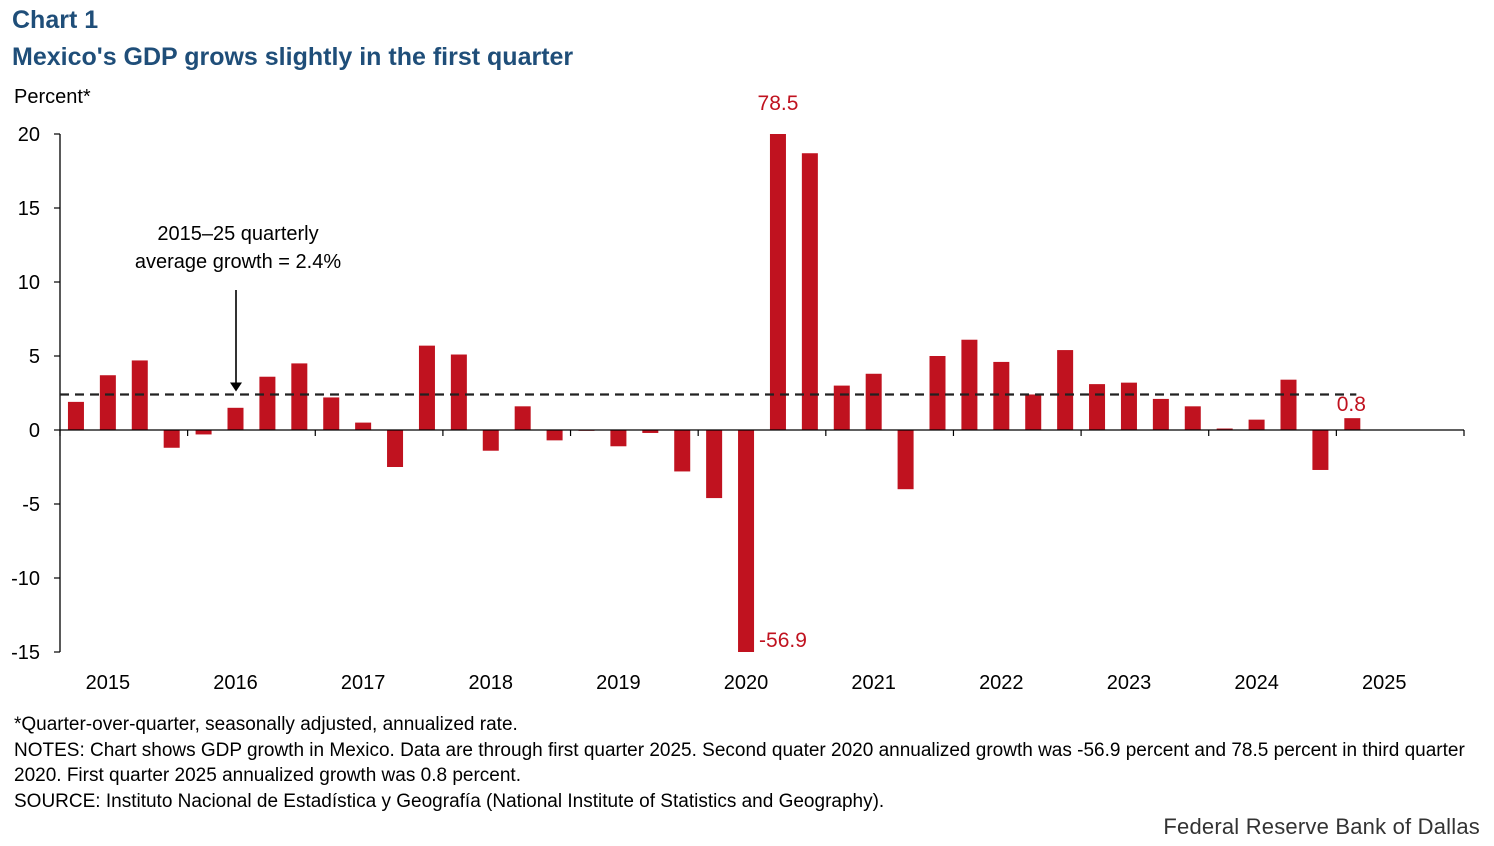 The image size is (1494, 846). Describe the element at coordinates (554, 435) in the screenshot. I see `bar-2018Q4` at that location.